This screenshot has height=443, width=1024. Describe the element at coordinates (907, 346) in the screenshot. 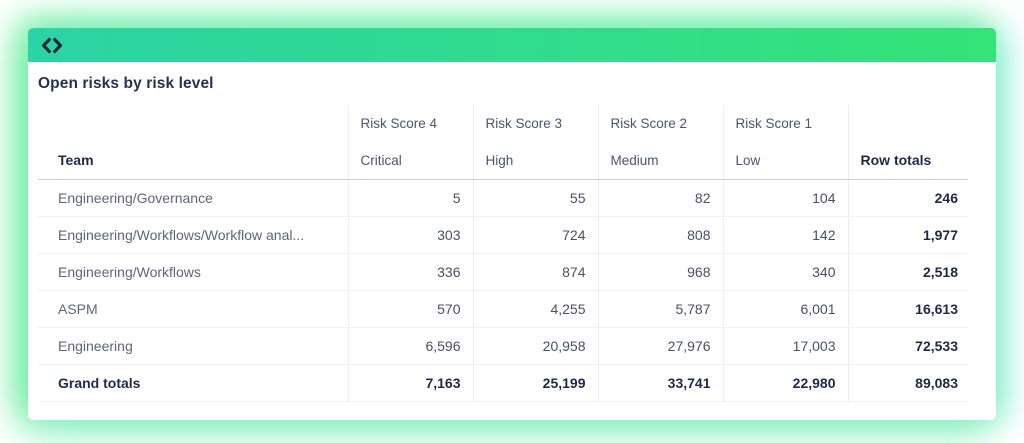

I see `row-total-cell: 72,533` at that location.